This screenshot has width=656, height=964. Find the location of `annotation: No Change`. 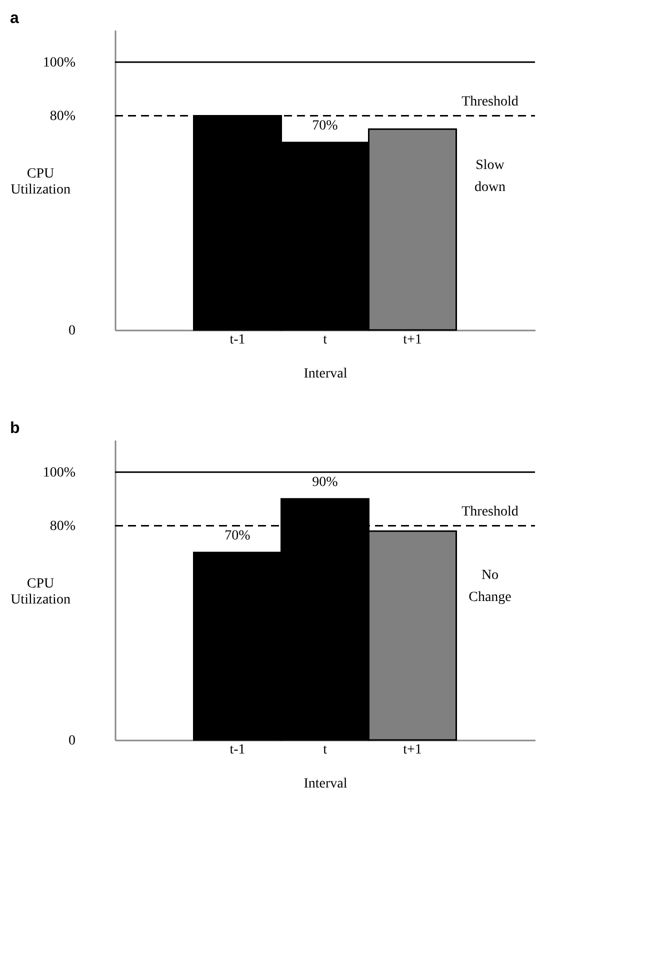

annotation: No Change is located at coordinates (490, 586).